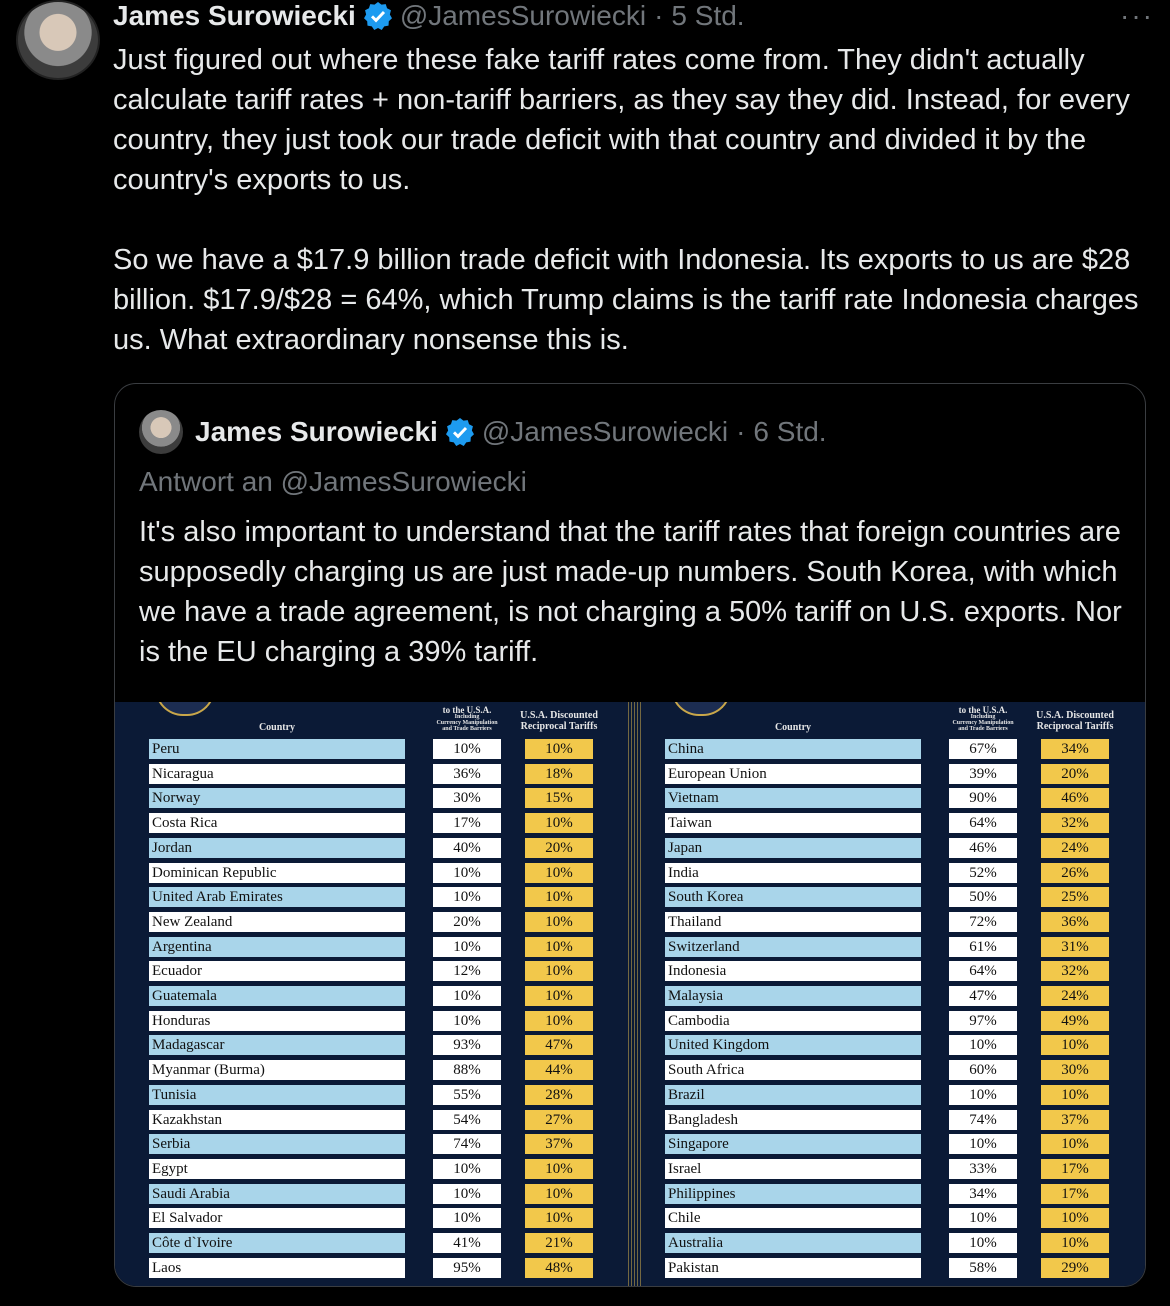  What do you see at coordinates (983, 946) in the screenshot?
I see `tariff-rate-cell: 61%` at bounding box center [983, 946].